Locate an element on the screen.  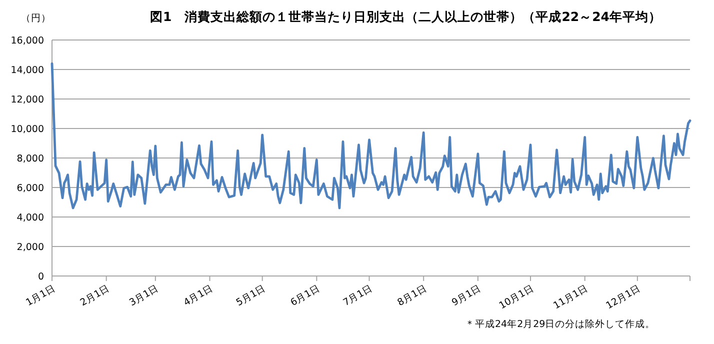
x-tick-label: 9月1日 is located at coordinates (467, 296).